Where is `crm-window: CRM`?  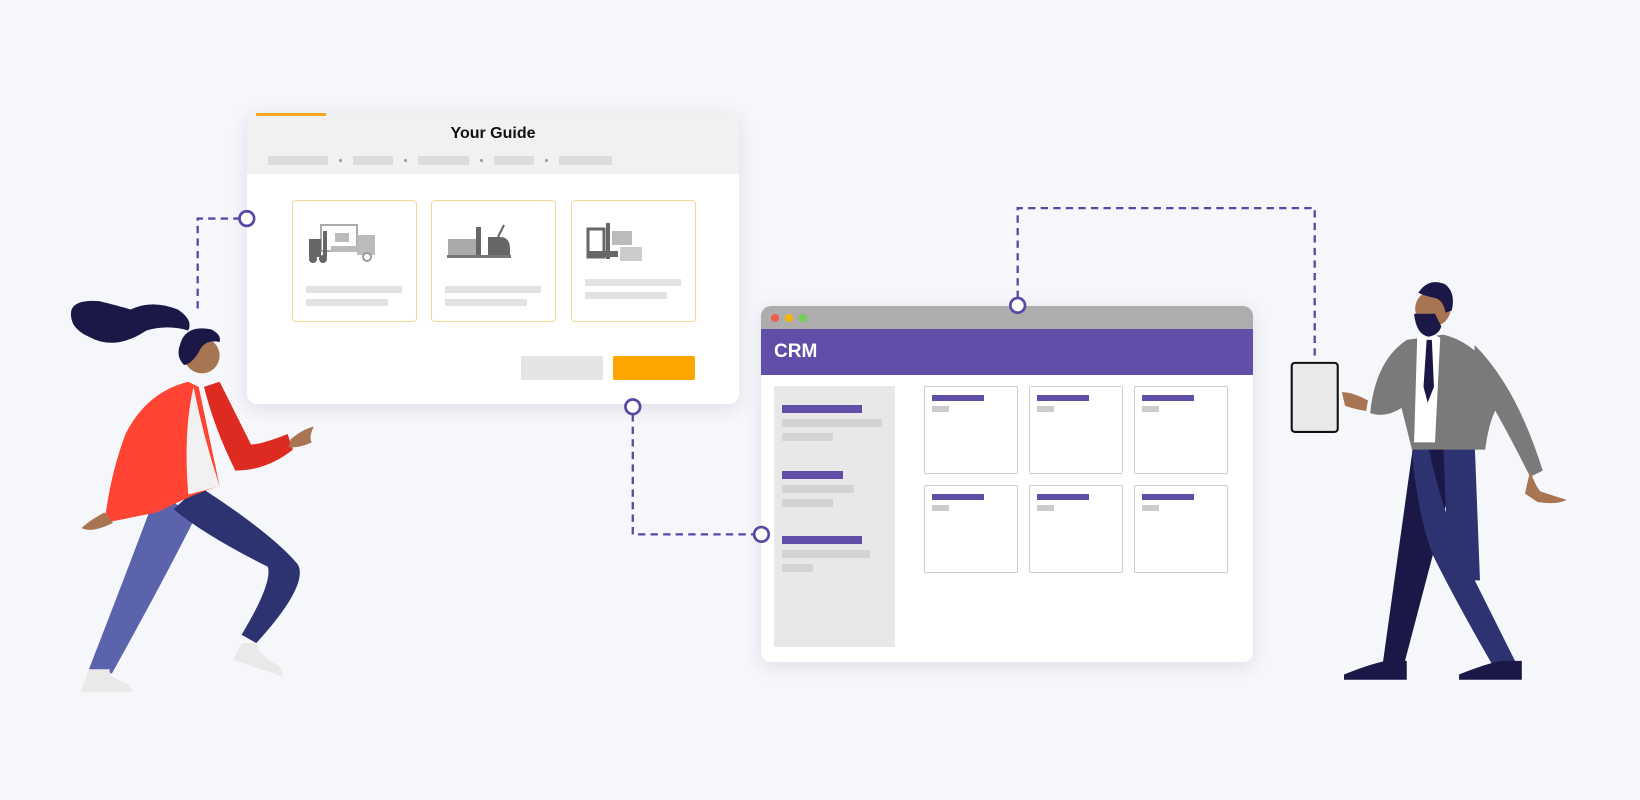 crm-window: CRM is located at coordinates (1007, 484).